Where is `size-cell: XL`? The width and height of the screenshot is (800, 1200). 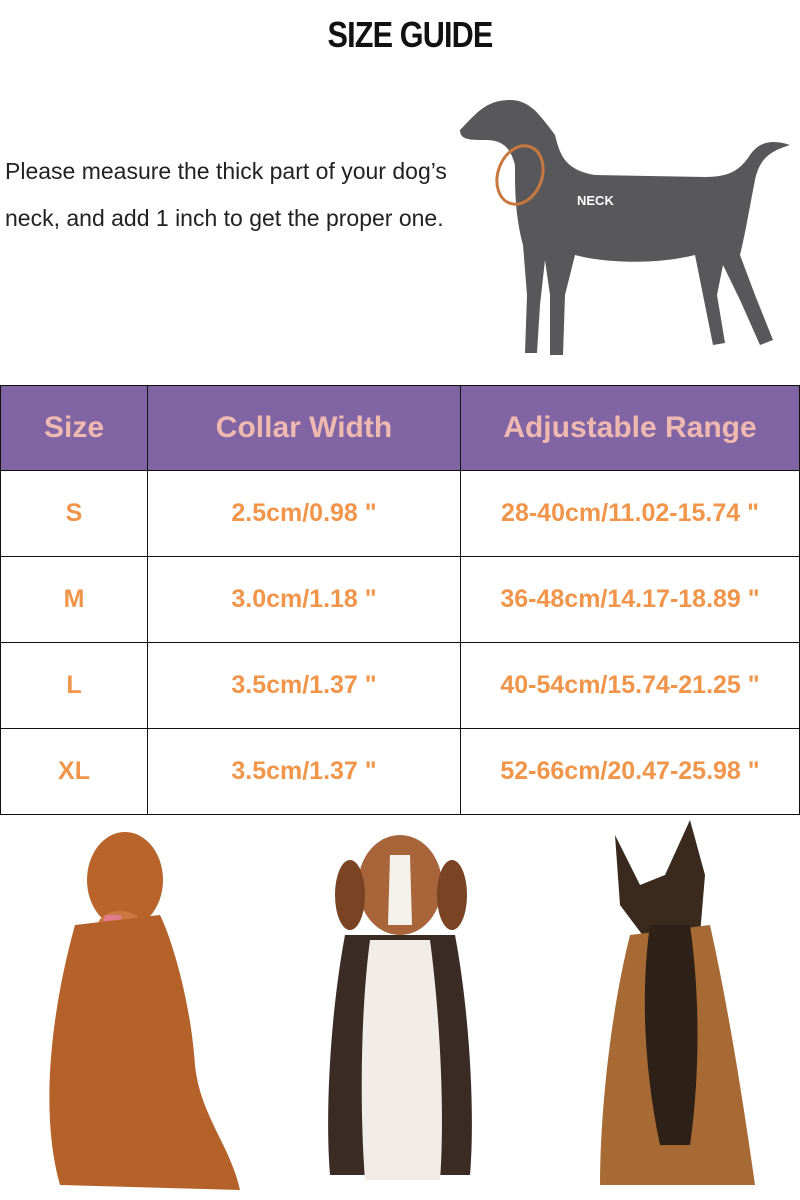 size-cell: XL is located at coordinates (74, 771).